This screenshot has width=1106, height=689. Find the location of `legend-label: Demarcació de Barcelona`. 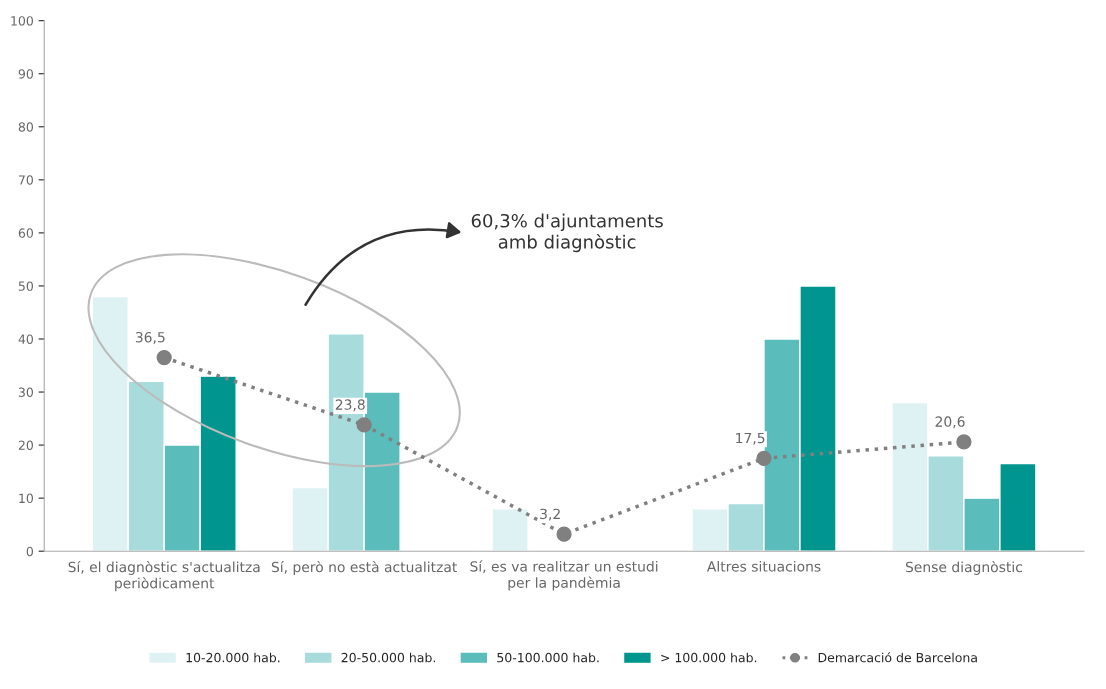

legend-label: Demarcació de Barcelona is located at coordinates (897, 657).